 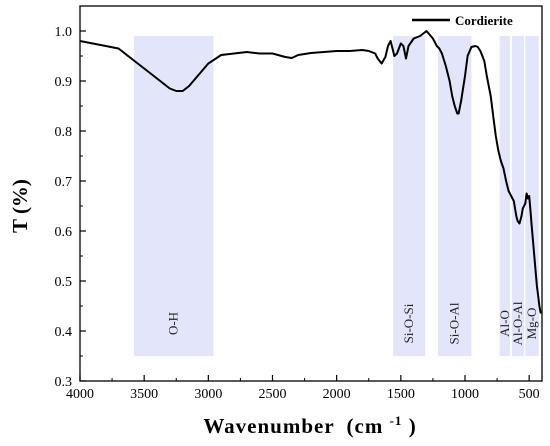 What do you see at coordinates (454, 323) in the screenshot?
I see `band-label-2: Si-O-Al` at bounding box center [454, 323].